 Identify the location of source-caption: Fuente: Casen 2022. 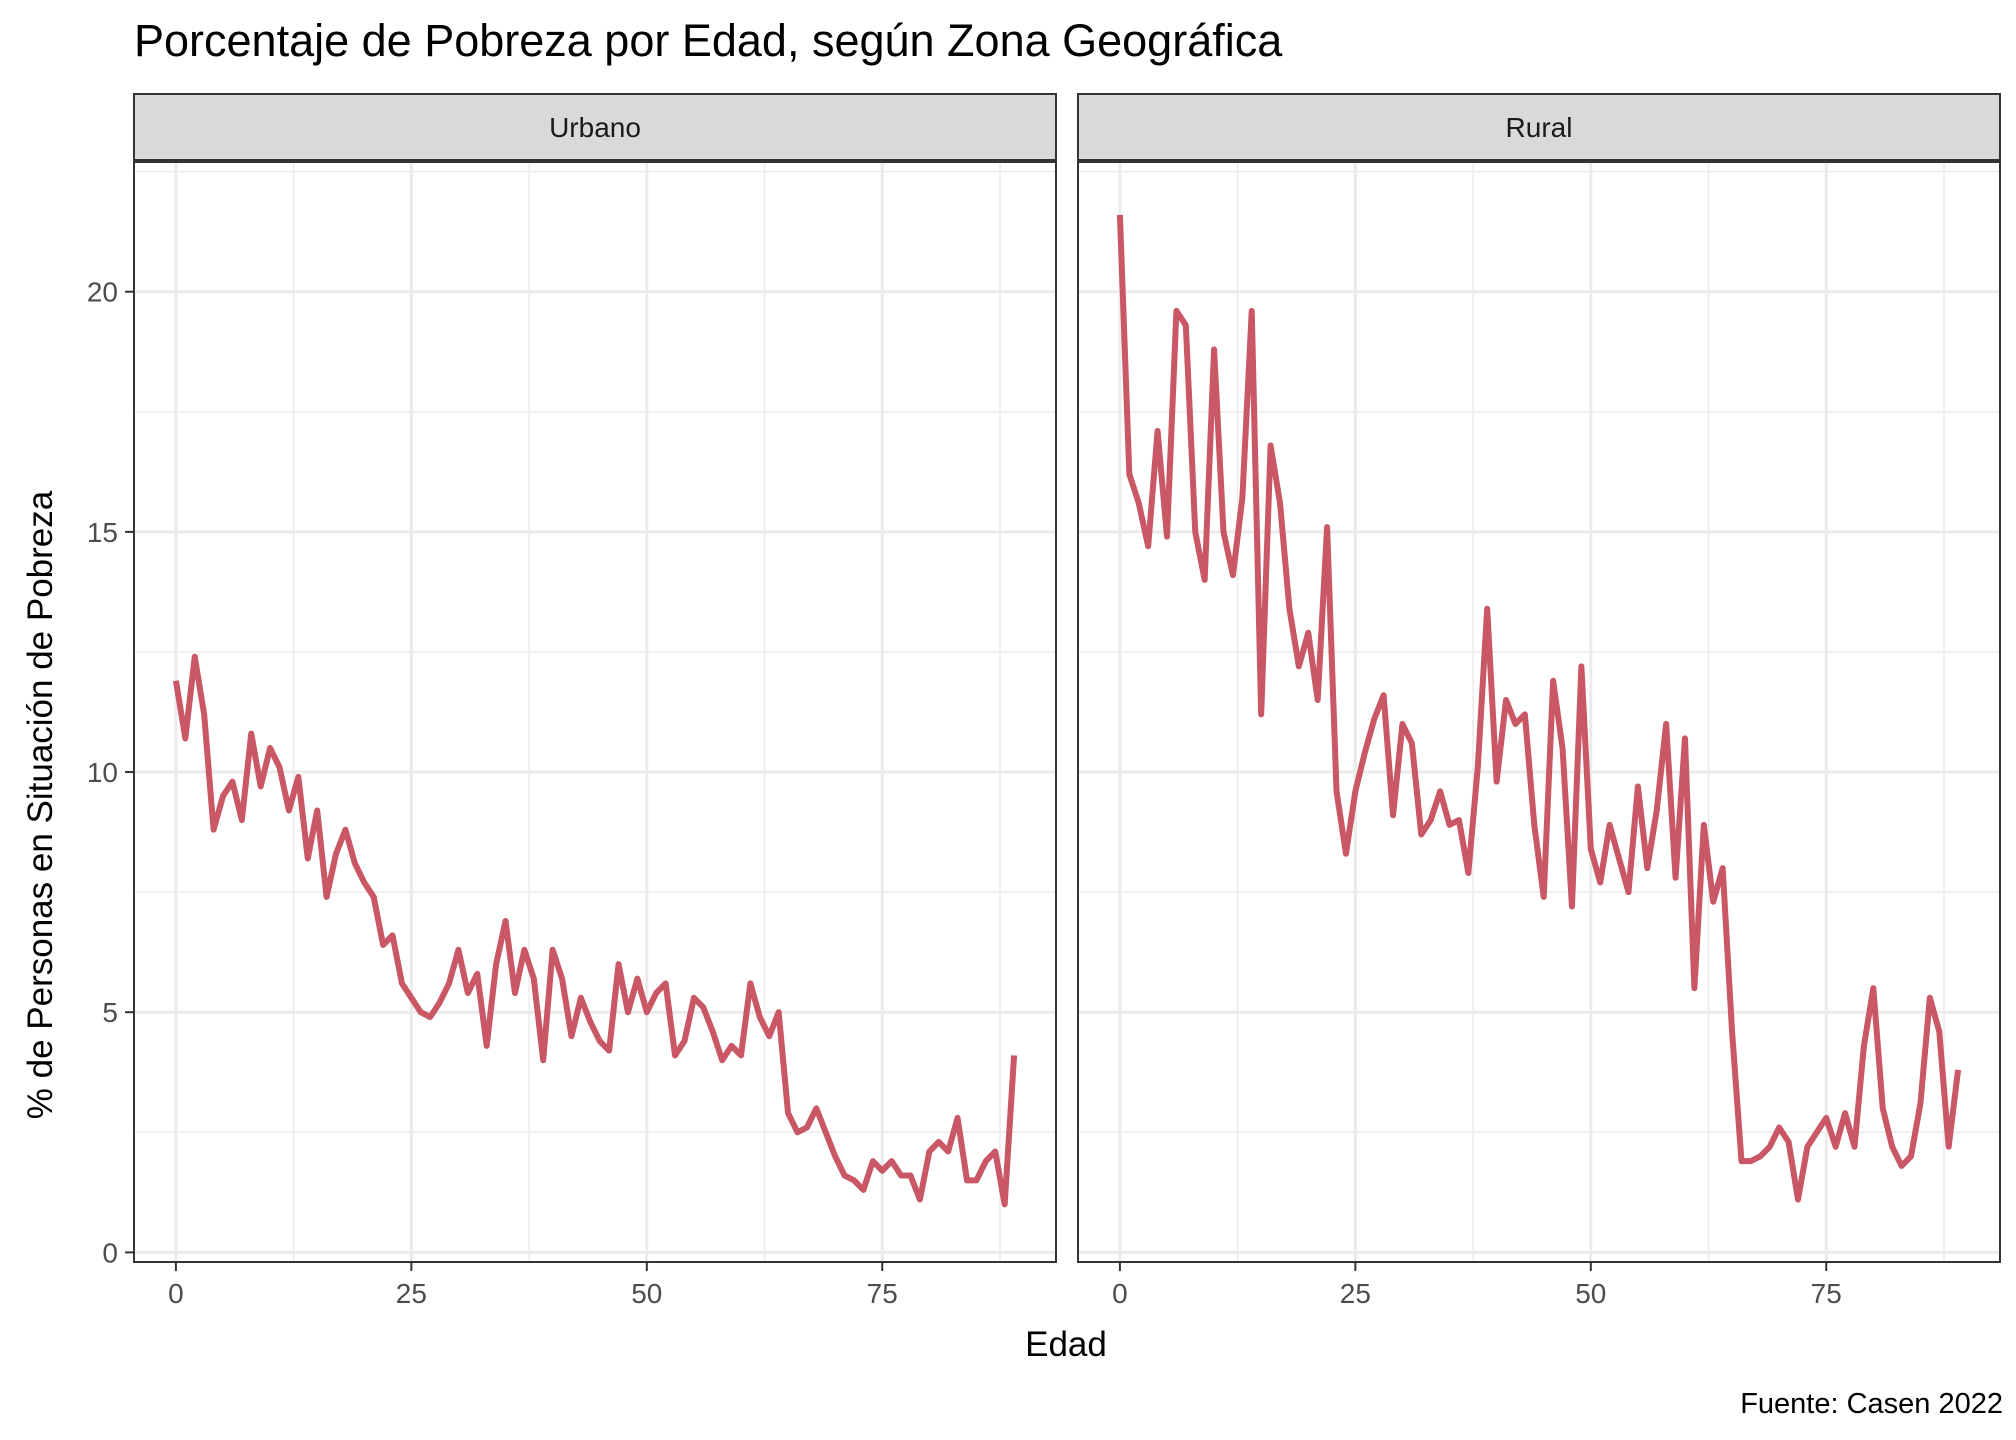
(1871, 1404).